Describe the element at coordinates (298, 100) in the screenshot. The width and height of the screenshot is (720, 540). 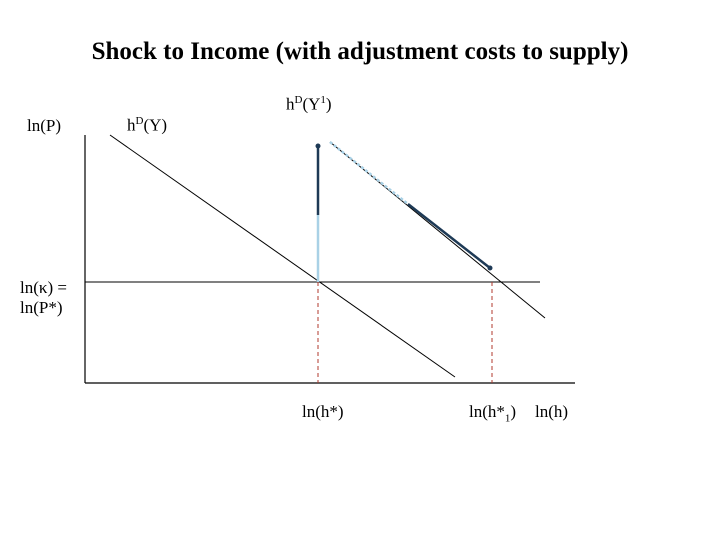
I see `demand-shifted-sup: D` at that location.